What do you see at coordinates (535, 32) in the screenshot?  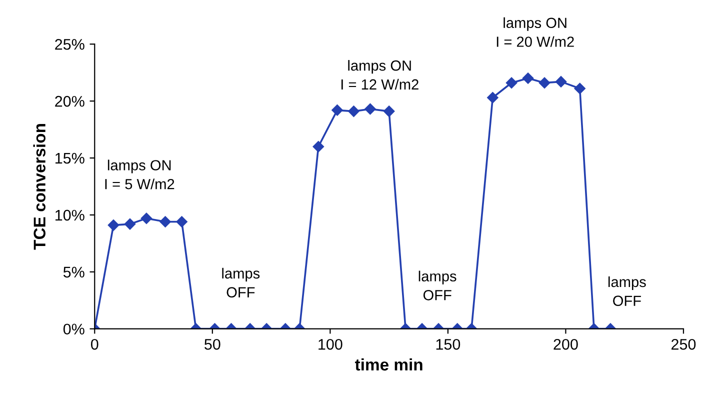 I see `annotation: lamps ON I = 20 W/m2` at bounding box center [535, 32].